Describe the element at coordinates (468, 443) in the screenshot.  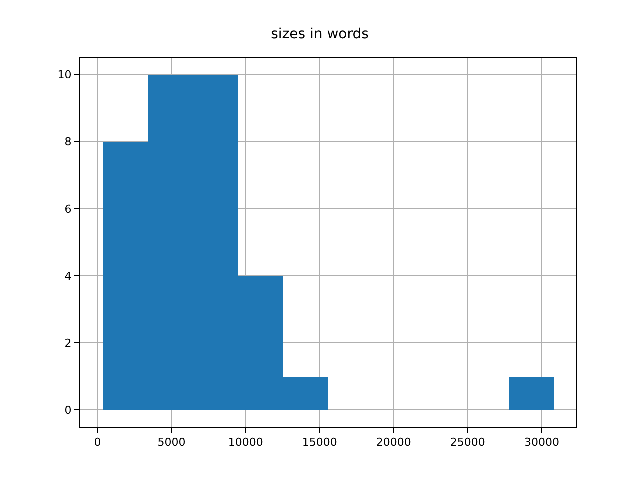
I see `x-tick-label: 25000` at that location.